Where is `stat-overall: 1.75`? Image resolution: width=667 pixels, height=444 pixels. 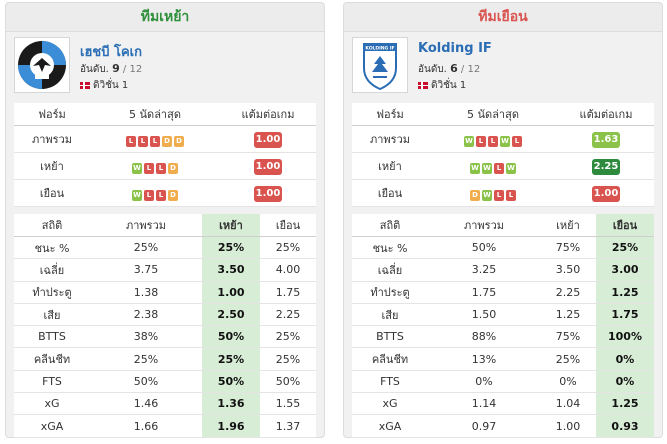 stat-overall: 1.75 is located at coordinates (484, 292).